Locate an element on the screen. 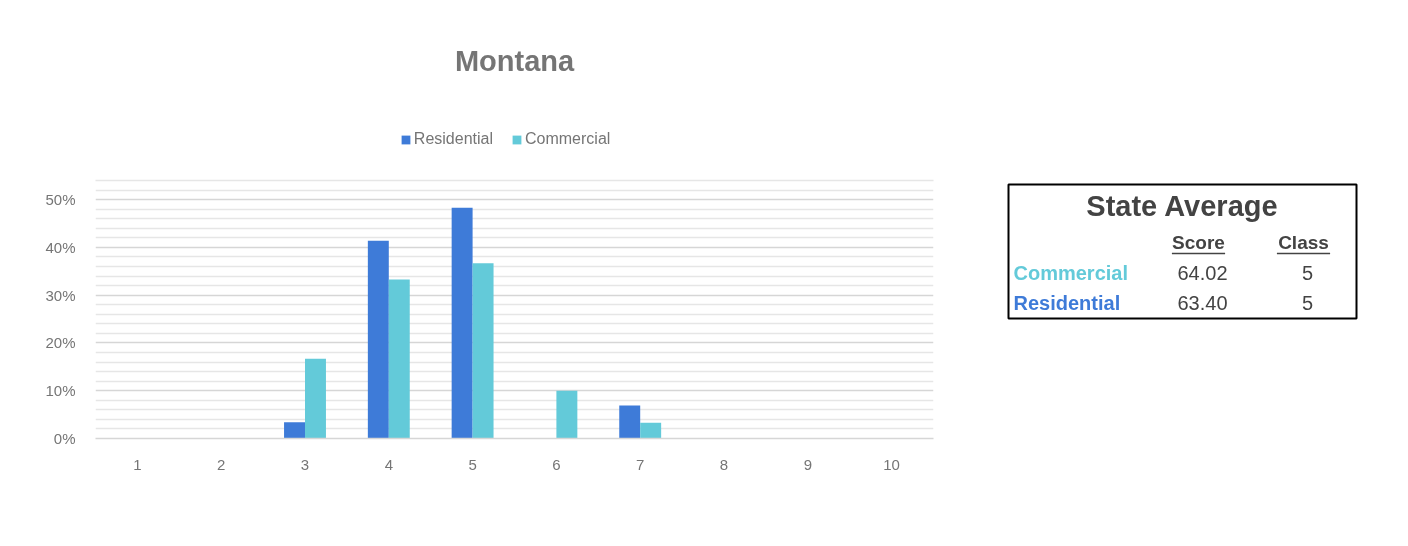 The height and width of the screenshot is (546, 1408). category-label: Class is located at coordinates (1303, 242).